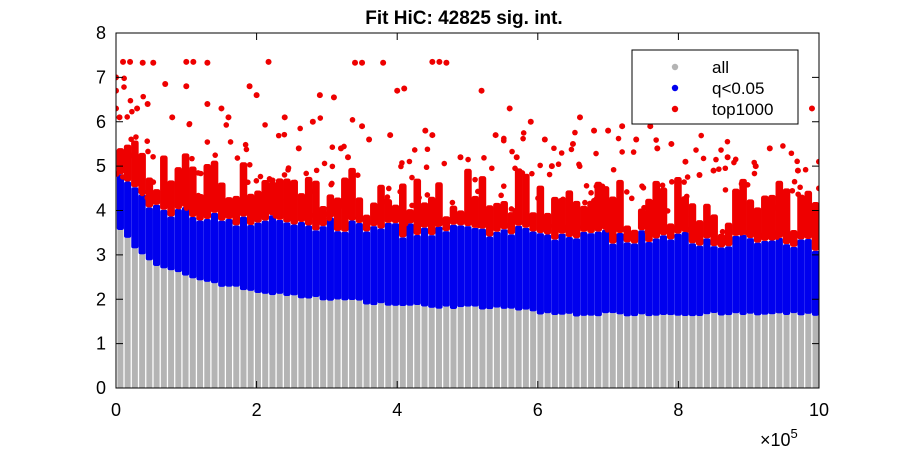  What do you see at coordinates (463, 18) in the screenshot?
I see `chart-title: Fit HiC: 42825 sig. int.` at bounding box center [463, 18].